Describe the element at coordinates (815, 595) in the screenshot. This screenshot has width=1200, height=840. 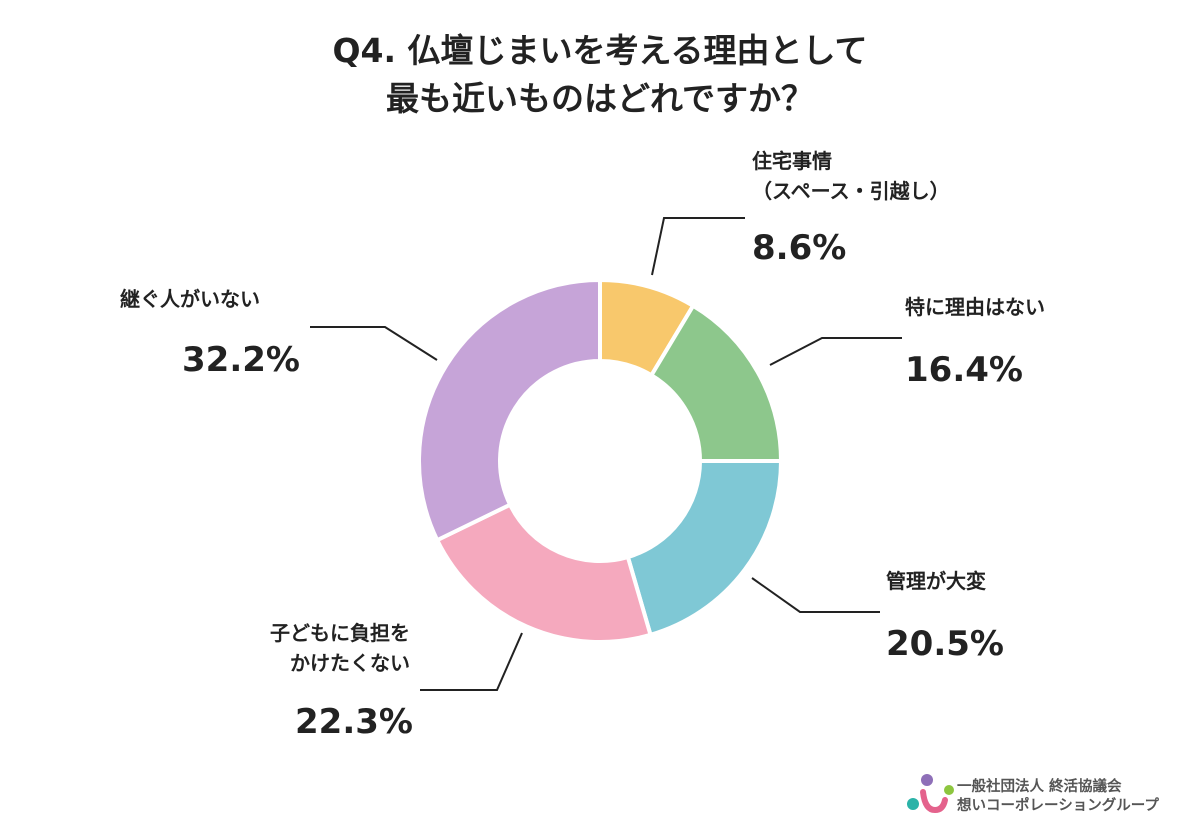
I see `leader-line-management` at that location.